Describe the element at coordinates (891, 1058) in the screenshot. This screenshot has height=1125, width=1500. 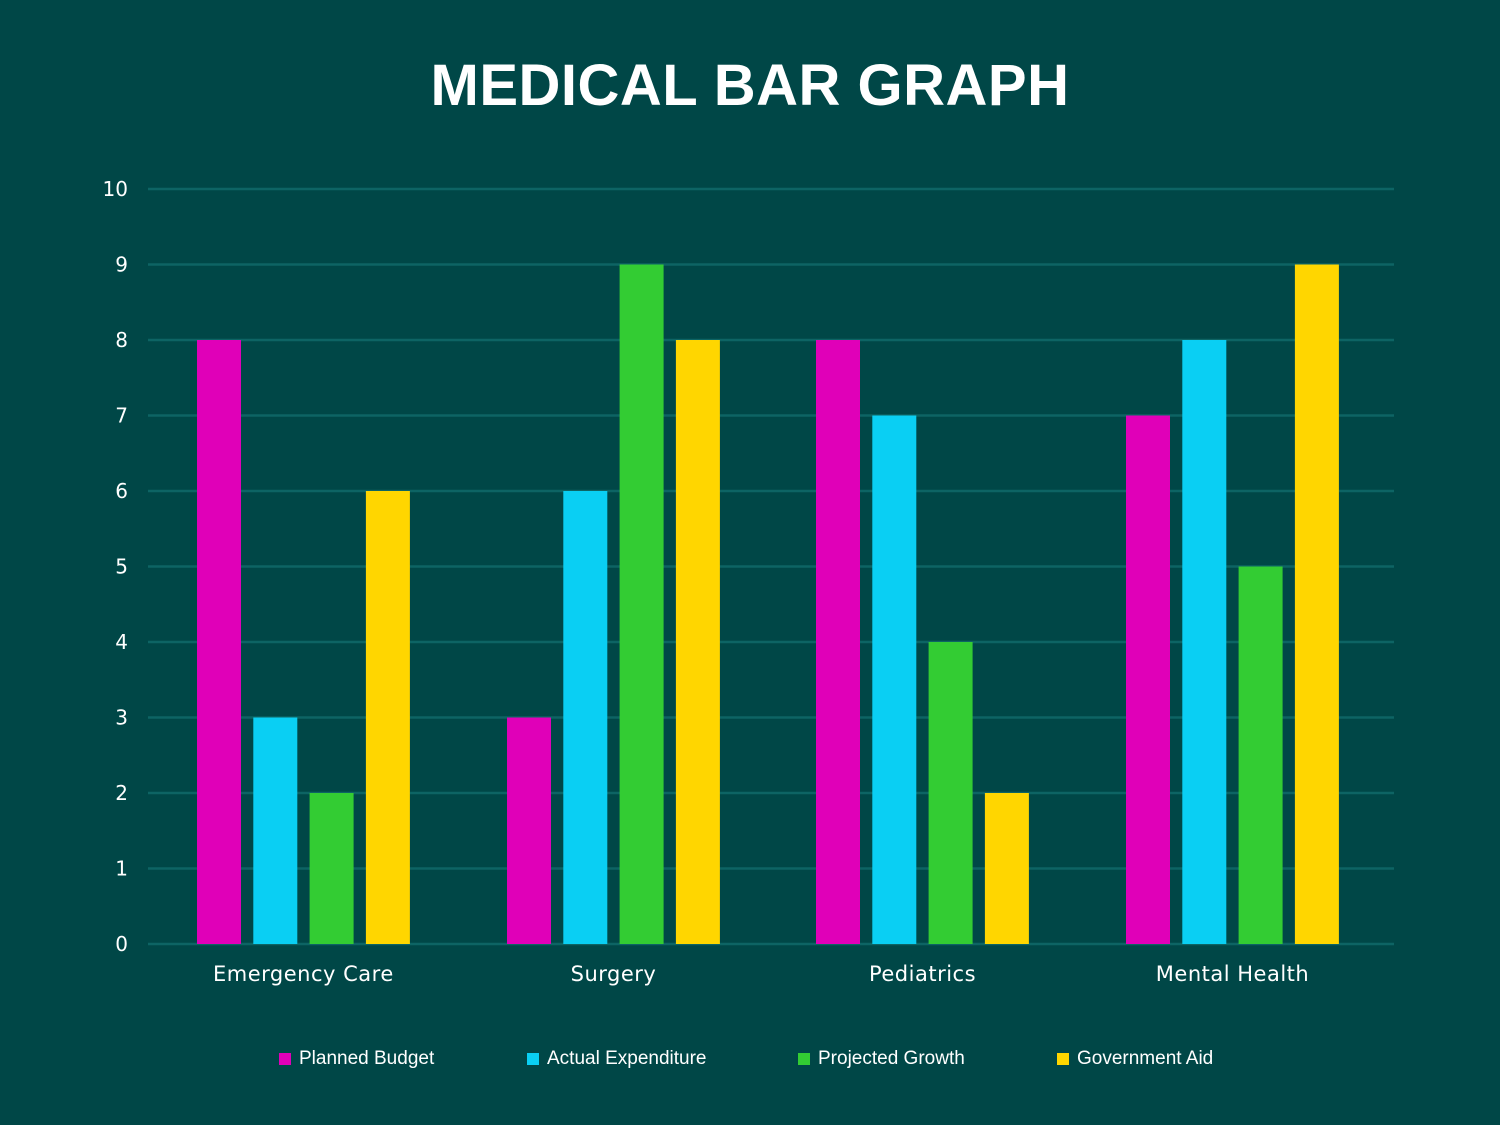
I see `legend-label: Projected Growth` at that location.